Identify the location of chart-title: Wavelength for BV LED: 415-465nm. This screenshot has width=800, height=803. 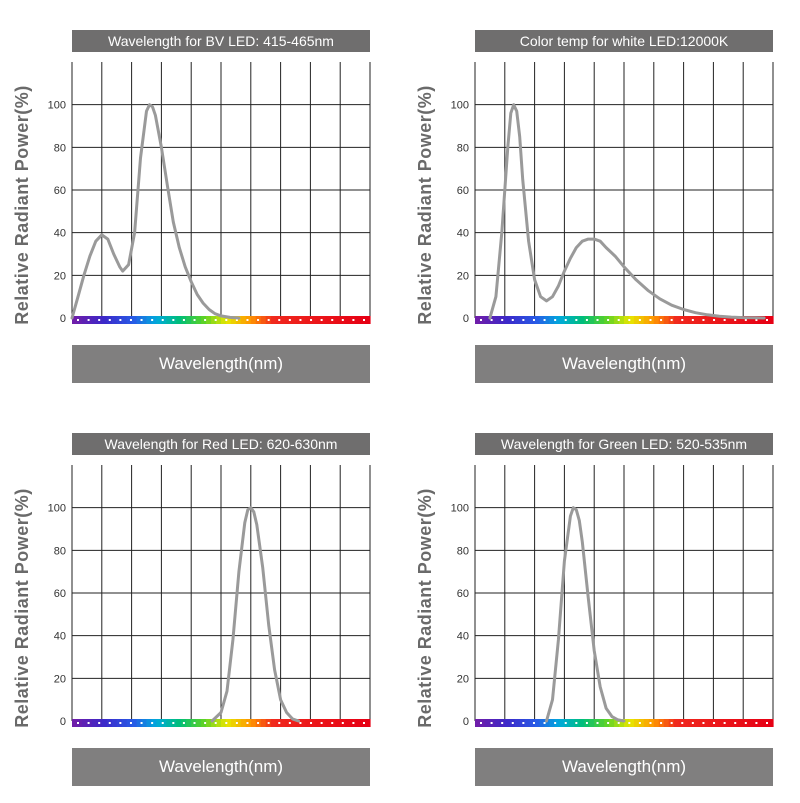
(221, 41).